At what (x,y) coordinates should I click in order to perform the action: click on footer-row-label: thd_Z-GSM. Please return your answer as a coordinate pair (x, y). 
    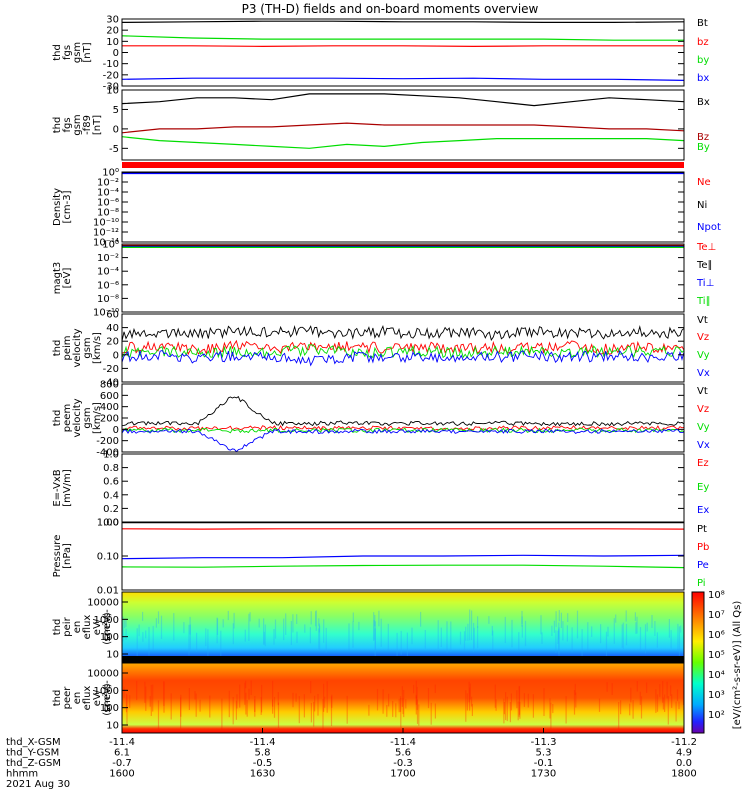
    Looking at the image, I should click on (33, 763).